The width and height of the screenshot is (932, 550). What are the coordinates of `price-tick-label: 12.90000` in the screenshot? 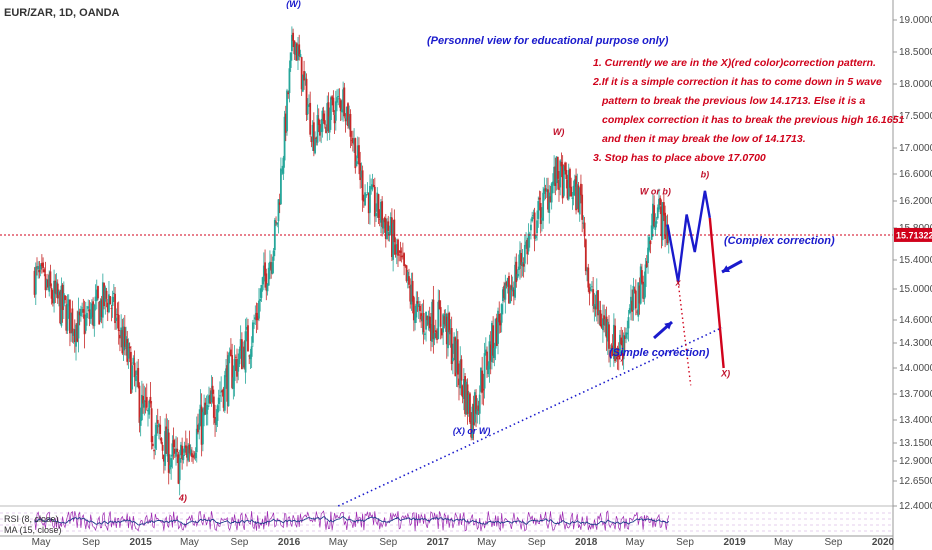 It's located at (915, 461).